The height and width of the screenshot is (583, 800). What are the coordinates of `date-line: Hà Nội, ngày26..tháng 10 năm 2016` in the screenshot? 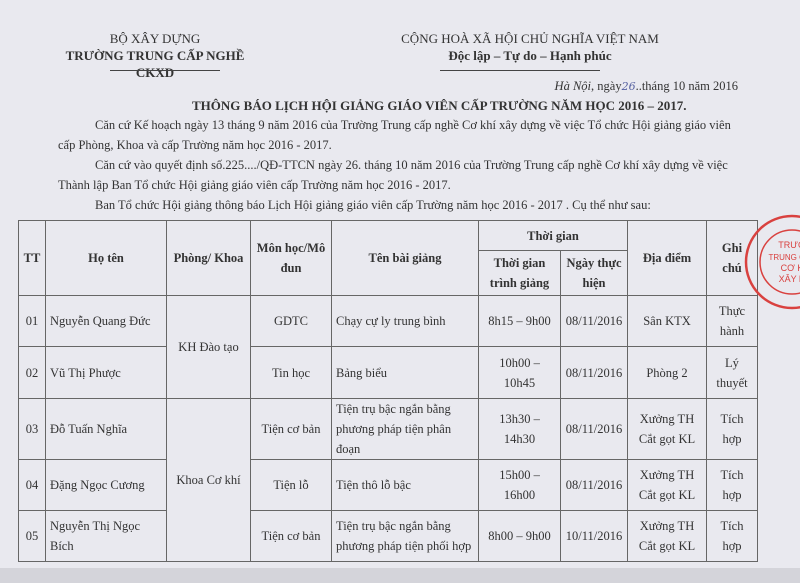 It's located at (646, 86).